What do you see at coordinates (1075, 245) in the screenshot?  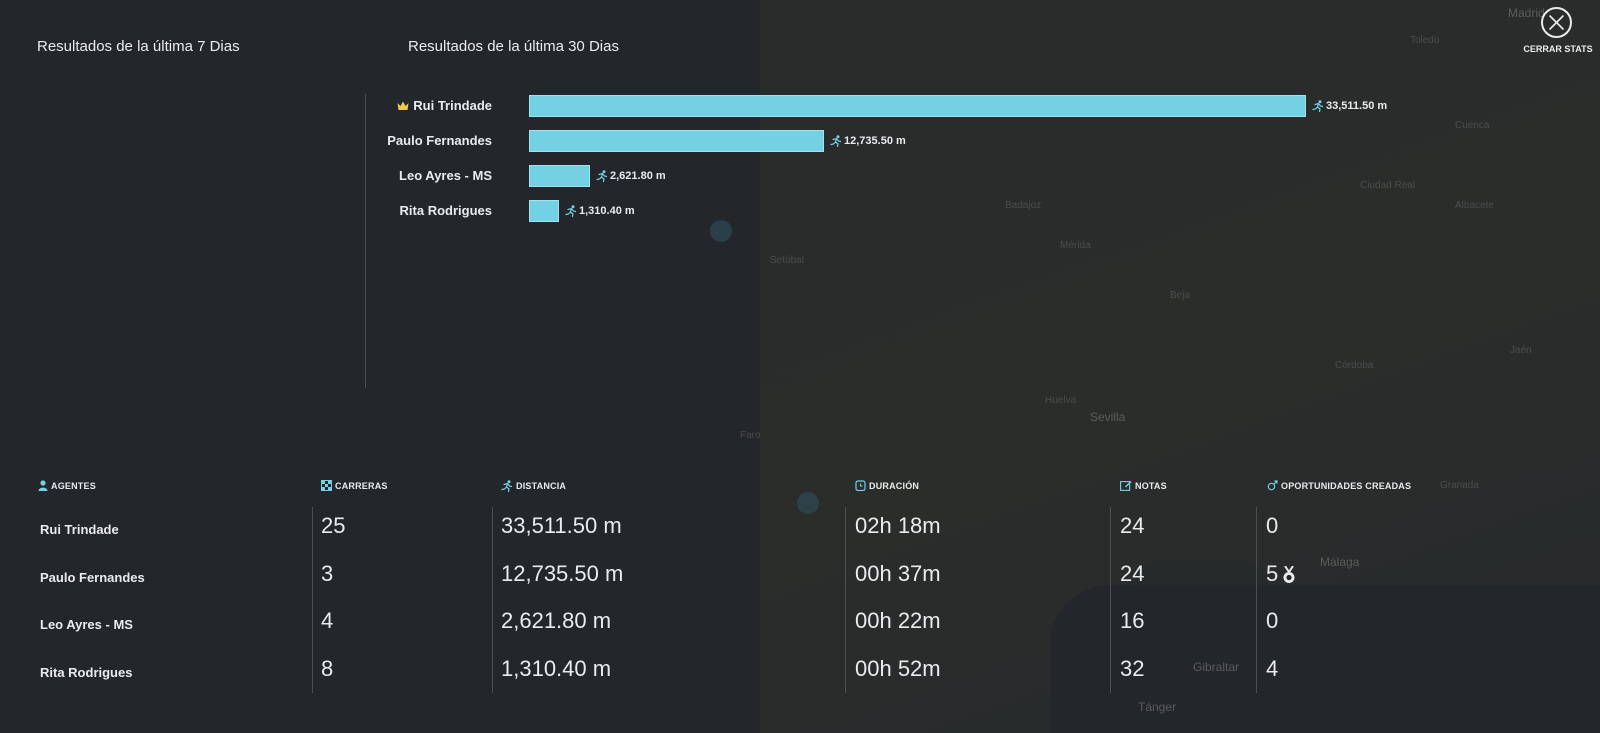 I see `map-label: Mérida` at bounding box center [1075, 245].